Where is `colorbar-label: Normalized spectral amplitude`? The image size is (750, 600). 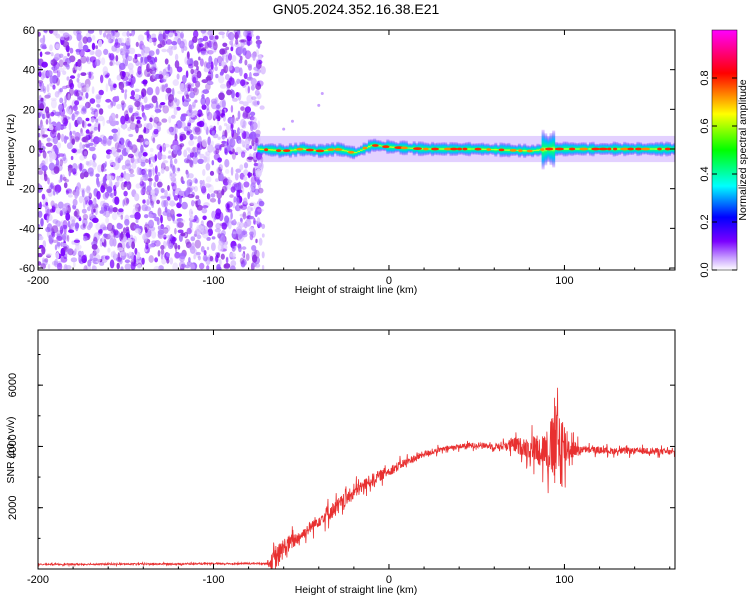 colorbar-label: Normalized spectral amplitude is located at coordinates (743, 149).